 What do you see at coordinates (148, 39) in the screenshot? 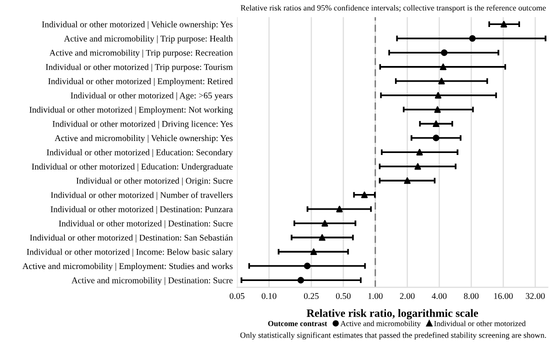
I see `y-tick-label: Active and micromobility | Trip purpose: Health` at bounding box center [148, 39].